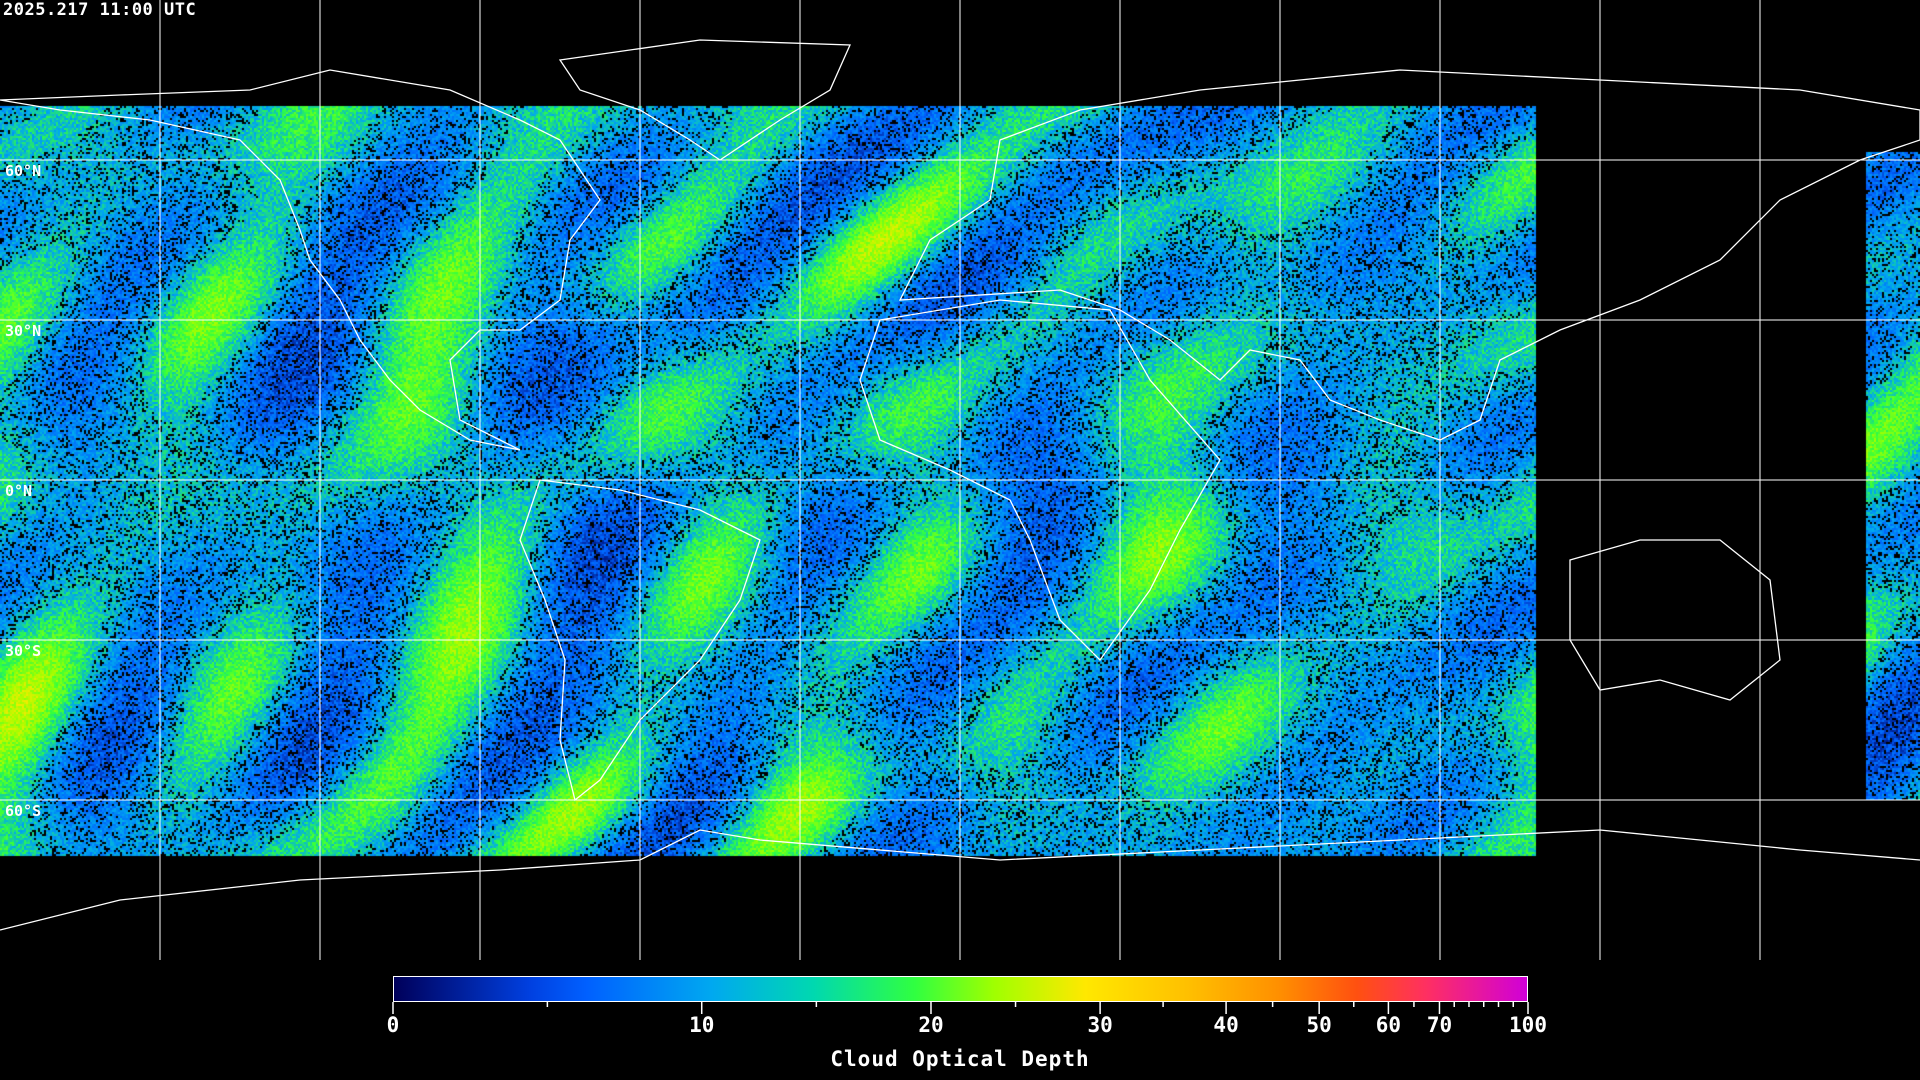  What do you see at coordinates (19, 491) in the screenshot?
I see `lat-label: 0°N` at bounding box center [19, 491].